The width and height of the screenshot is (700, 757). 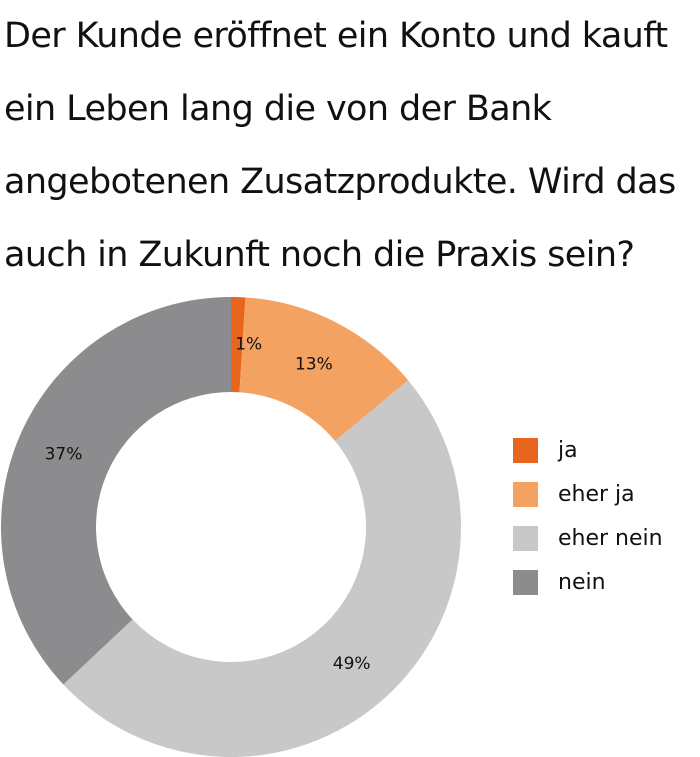 What do you see at coordinates (582, 582) in the screenshot?
I see `legend-label-nein: nein` at bounding box center [582, 582].